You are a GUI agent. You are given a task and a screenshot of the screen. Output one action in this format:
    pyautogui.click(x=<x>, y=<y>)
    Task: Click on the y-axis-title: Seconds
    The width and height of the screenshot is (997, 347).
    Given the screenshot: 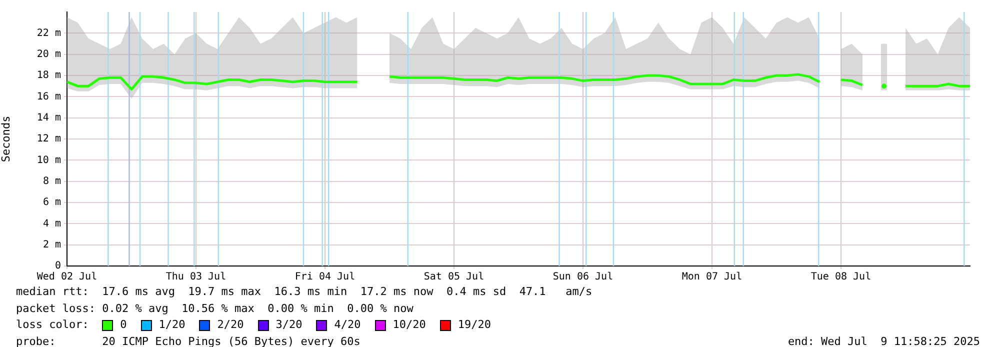 What is the action you would take?
    pyautogui.click(x=6, y=139)
    